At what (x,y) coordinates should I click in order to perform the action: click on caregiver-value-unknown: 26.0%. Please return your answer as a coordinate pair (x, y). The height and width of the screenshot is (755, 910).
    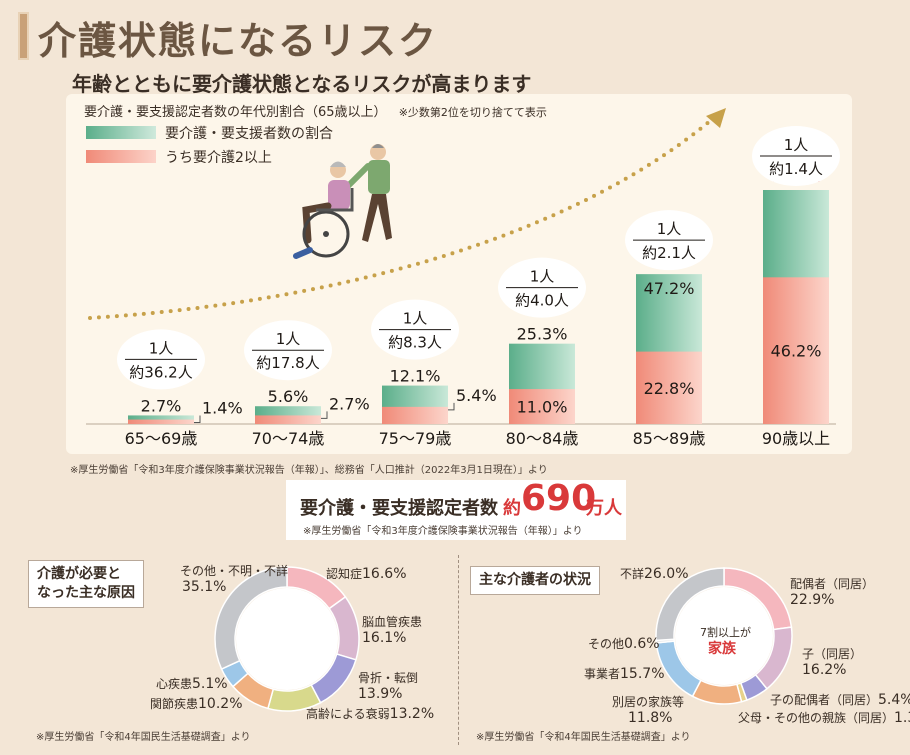
    Looking at the image, I should click on (666, 574).